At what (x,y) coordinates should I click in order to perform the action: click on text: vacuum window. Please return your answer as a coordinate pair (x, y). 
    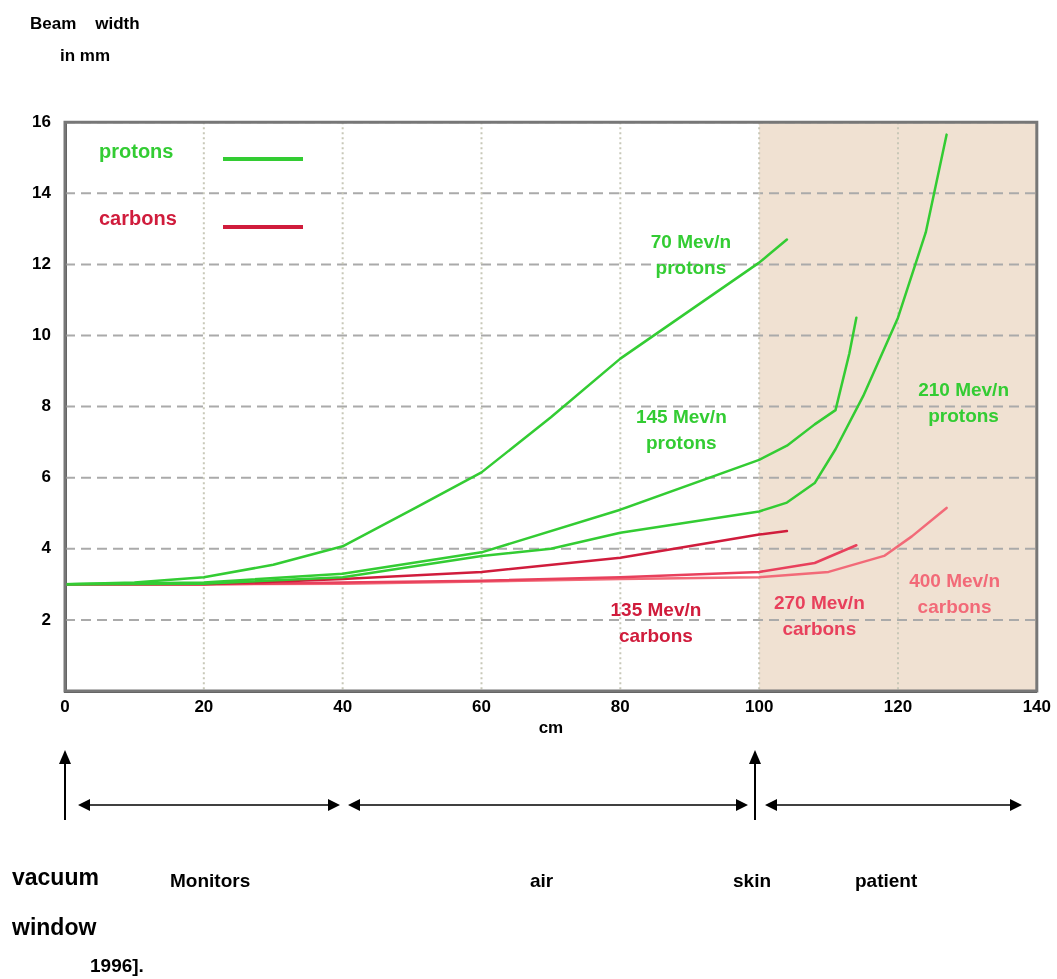
    Looking at the image, I should click on (56, 902).